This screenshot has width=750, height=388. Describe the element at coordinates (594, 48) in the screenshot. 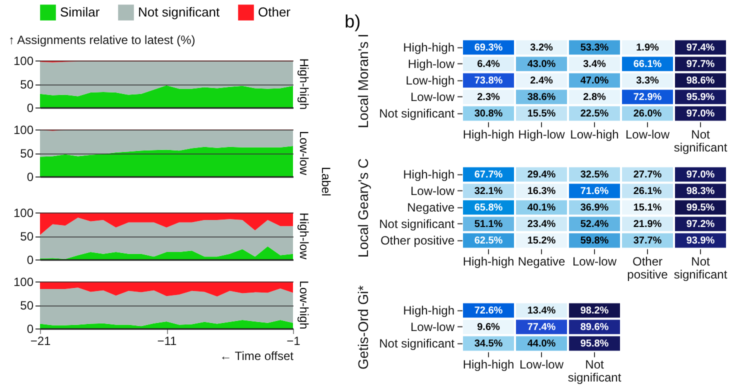

I see `data-label: 53.3%` at that location.